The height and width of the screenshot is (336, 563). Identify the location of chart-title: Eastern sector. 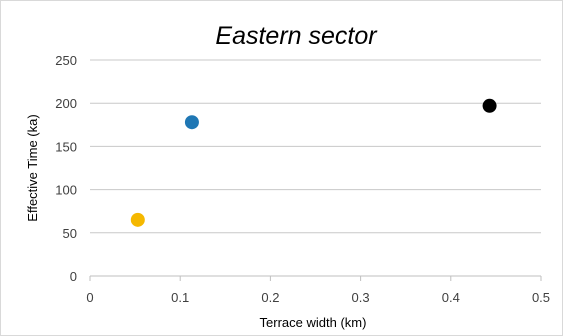
(296, 36).